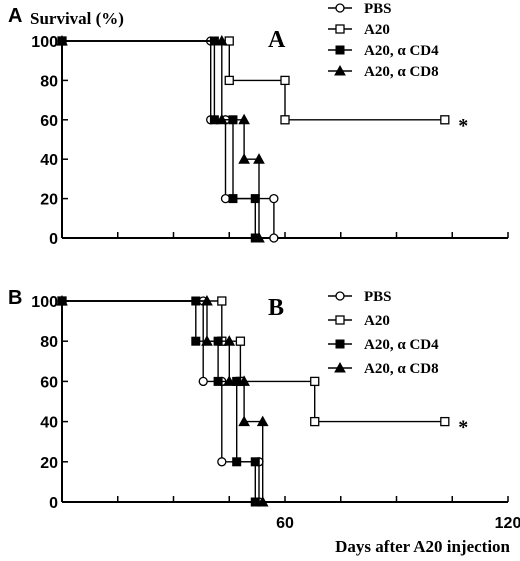  Describe the element at coordinates (277, 40) in the screenshot. I see `panel-title: A` at that location.